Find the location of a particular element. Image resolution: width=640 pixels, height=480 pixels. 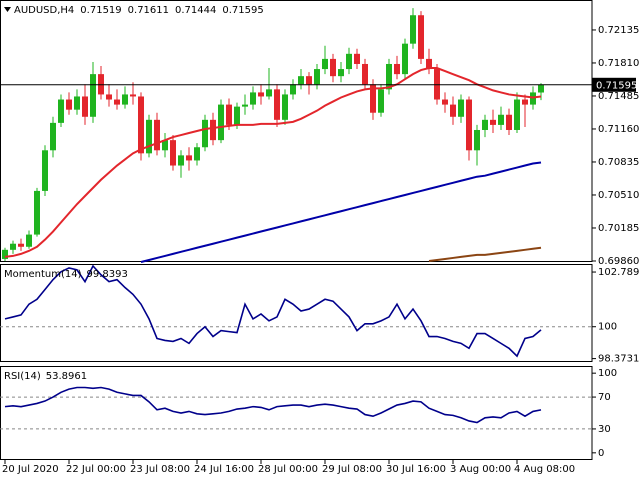

indicator-title: RSI(14) 53.8961 is located at coordinates (45, 376).